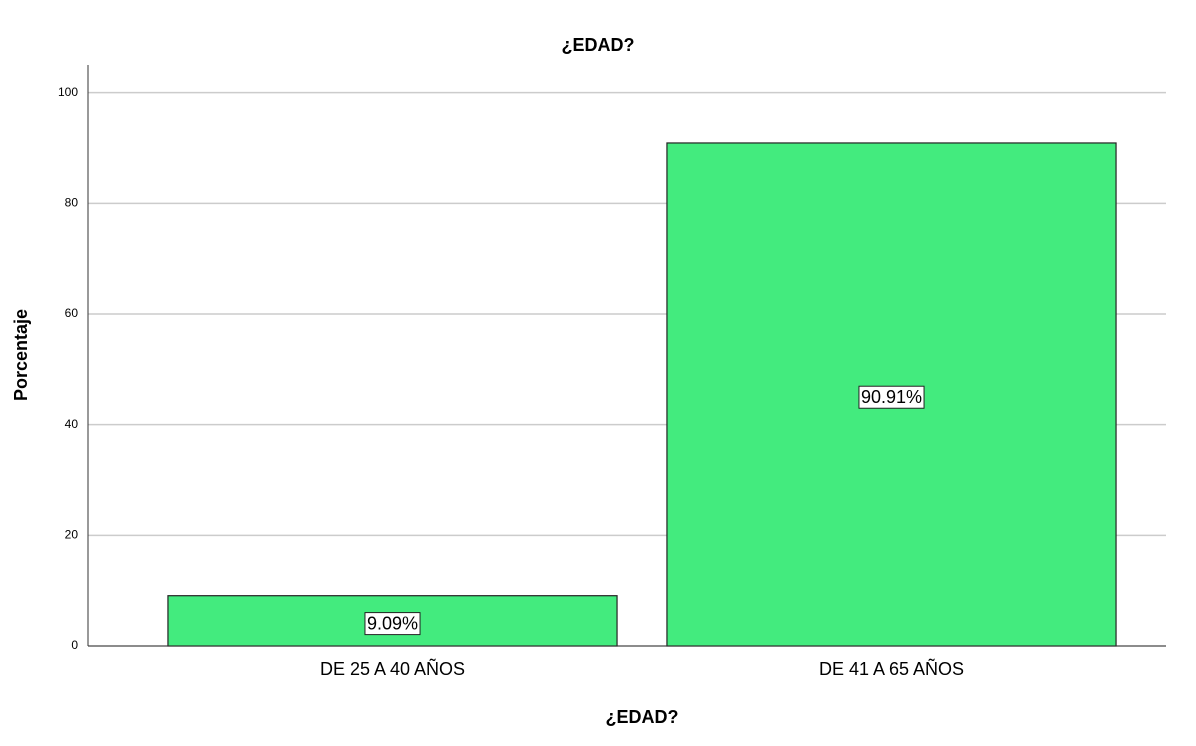 The width and height of the screenshot is (1196, 746). What do you see at coordinates (598, 45) in the screenshot?
I see `chart-title: ¿EDAD?` at bounding box center [598, 45].